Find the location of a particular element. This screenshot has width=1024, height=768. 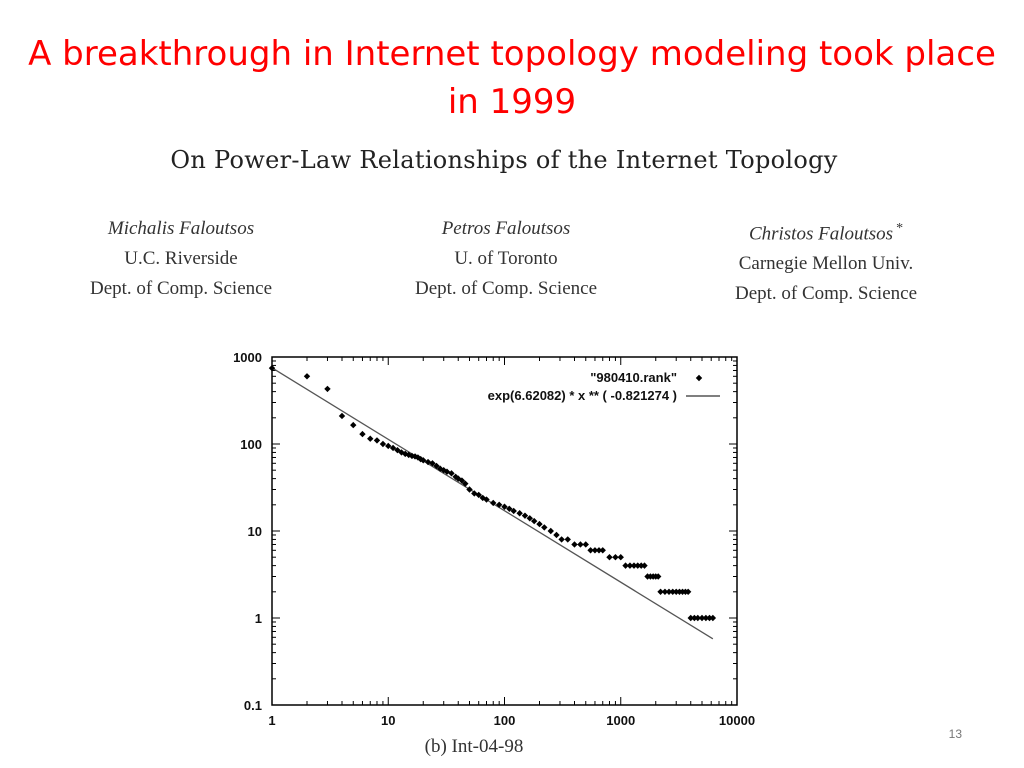

x-tick-label: 10000 is located at coordinates (737, 720).